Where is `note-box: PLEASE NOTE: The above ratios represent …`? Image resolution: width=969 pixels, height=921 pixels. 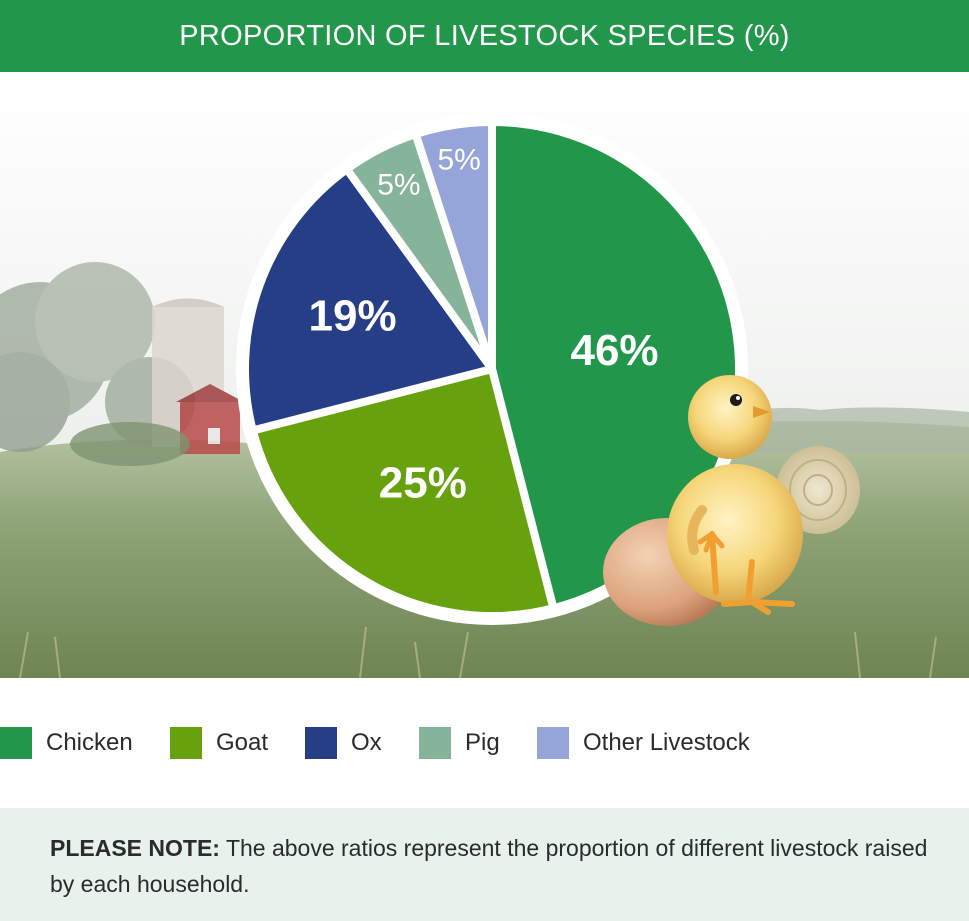 note-box: PLEASE NOTE: The above ratios represent … is located at coordinates (484, 864).